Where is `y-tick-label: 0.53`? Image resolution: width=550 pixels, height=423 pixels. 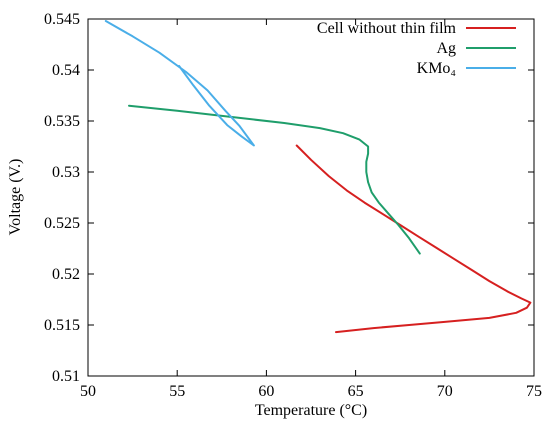 y-tick-label: 0.53 is located at coordinates (66, 172).